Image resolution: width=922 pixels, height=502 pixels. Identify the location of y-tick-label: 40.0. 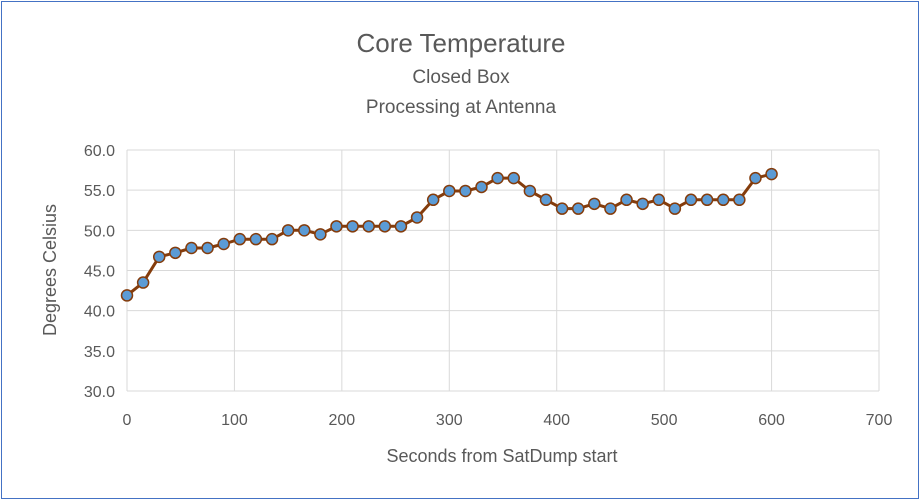
(99, 312).